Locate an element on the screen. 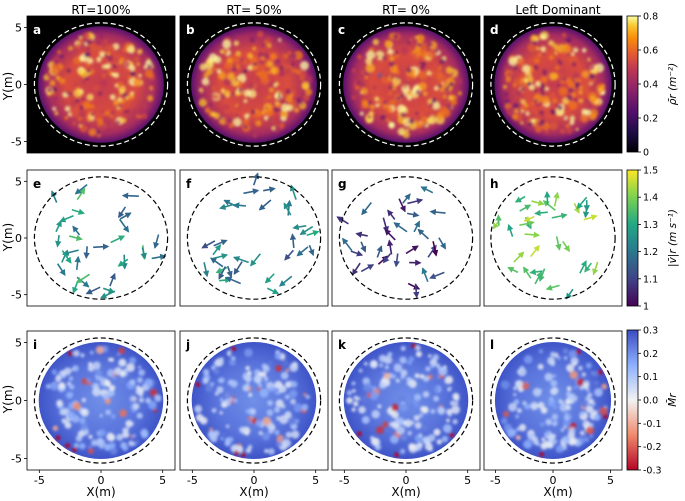 This screenshot has height=501, width=685. colorbar-tick-label: 1.5 is located at coordinates (650, 171).